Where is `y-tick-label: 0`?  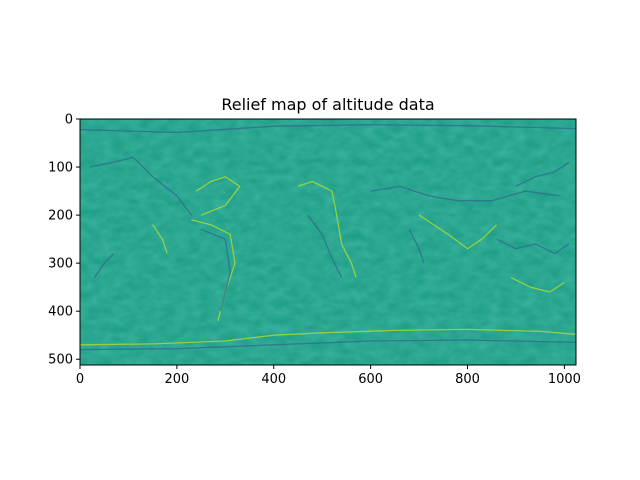 y-tick-label: 0 is located at coordinates (69, 120).